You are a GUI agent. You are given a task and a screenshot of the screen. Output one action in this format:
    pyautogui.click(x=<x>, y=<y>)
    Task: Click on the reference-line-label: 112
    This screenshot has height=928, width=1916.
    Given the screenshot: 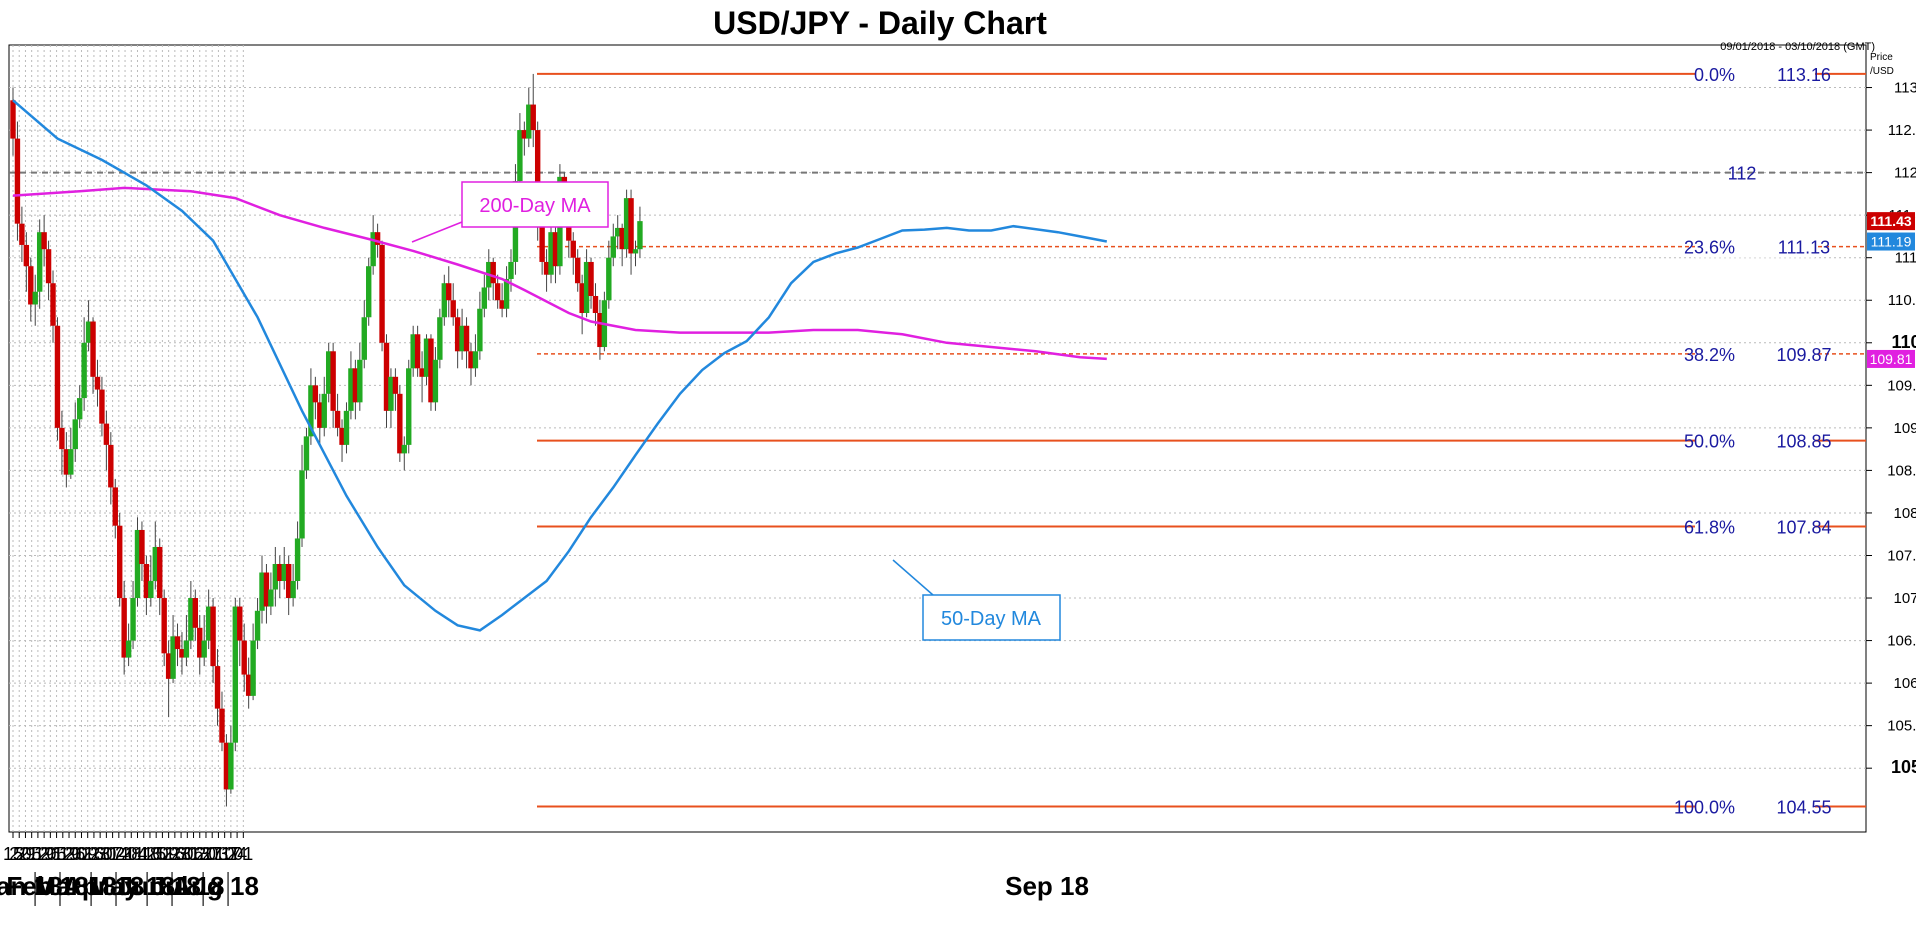 What is the action you would take?
    pyautogui.click(x=1742, y=174)
    